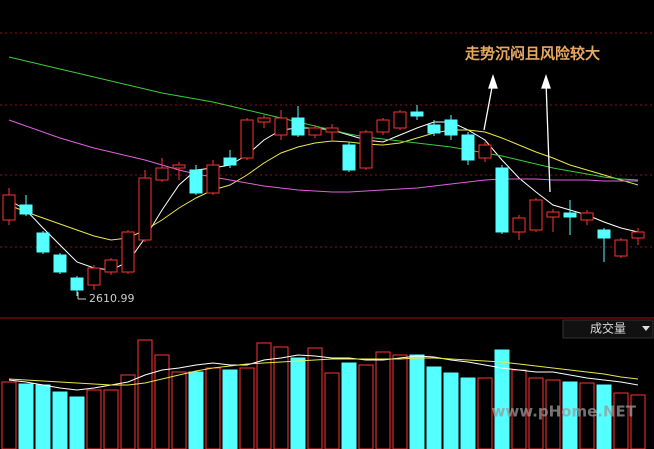 This screenshot has height=449, width=654. I want to click on annotation: 走势沉闷且风险较大, so click(532, 54).